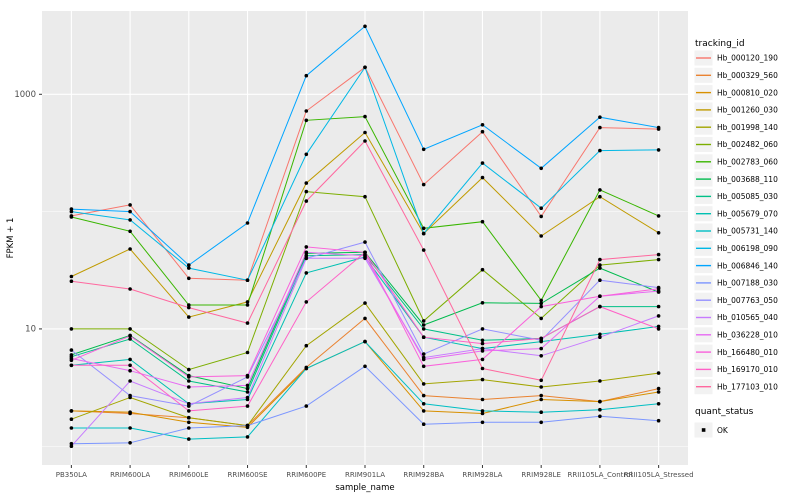 This screenshot has width=800, height=500. What do you see at coordinates (747, 352) in the screenshot?
I see `legend-label: Hb_166480_010` at bounding box center [747, 352].